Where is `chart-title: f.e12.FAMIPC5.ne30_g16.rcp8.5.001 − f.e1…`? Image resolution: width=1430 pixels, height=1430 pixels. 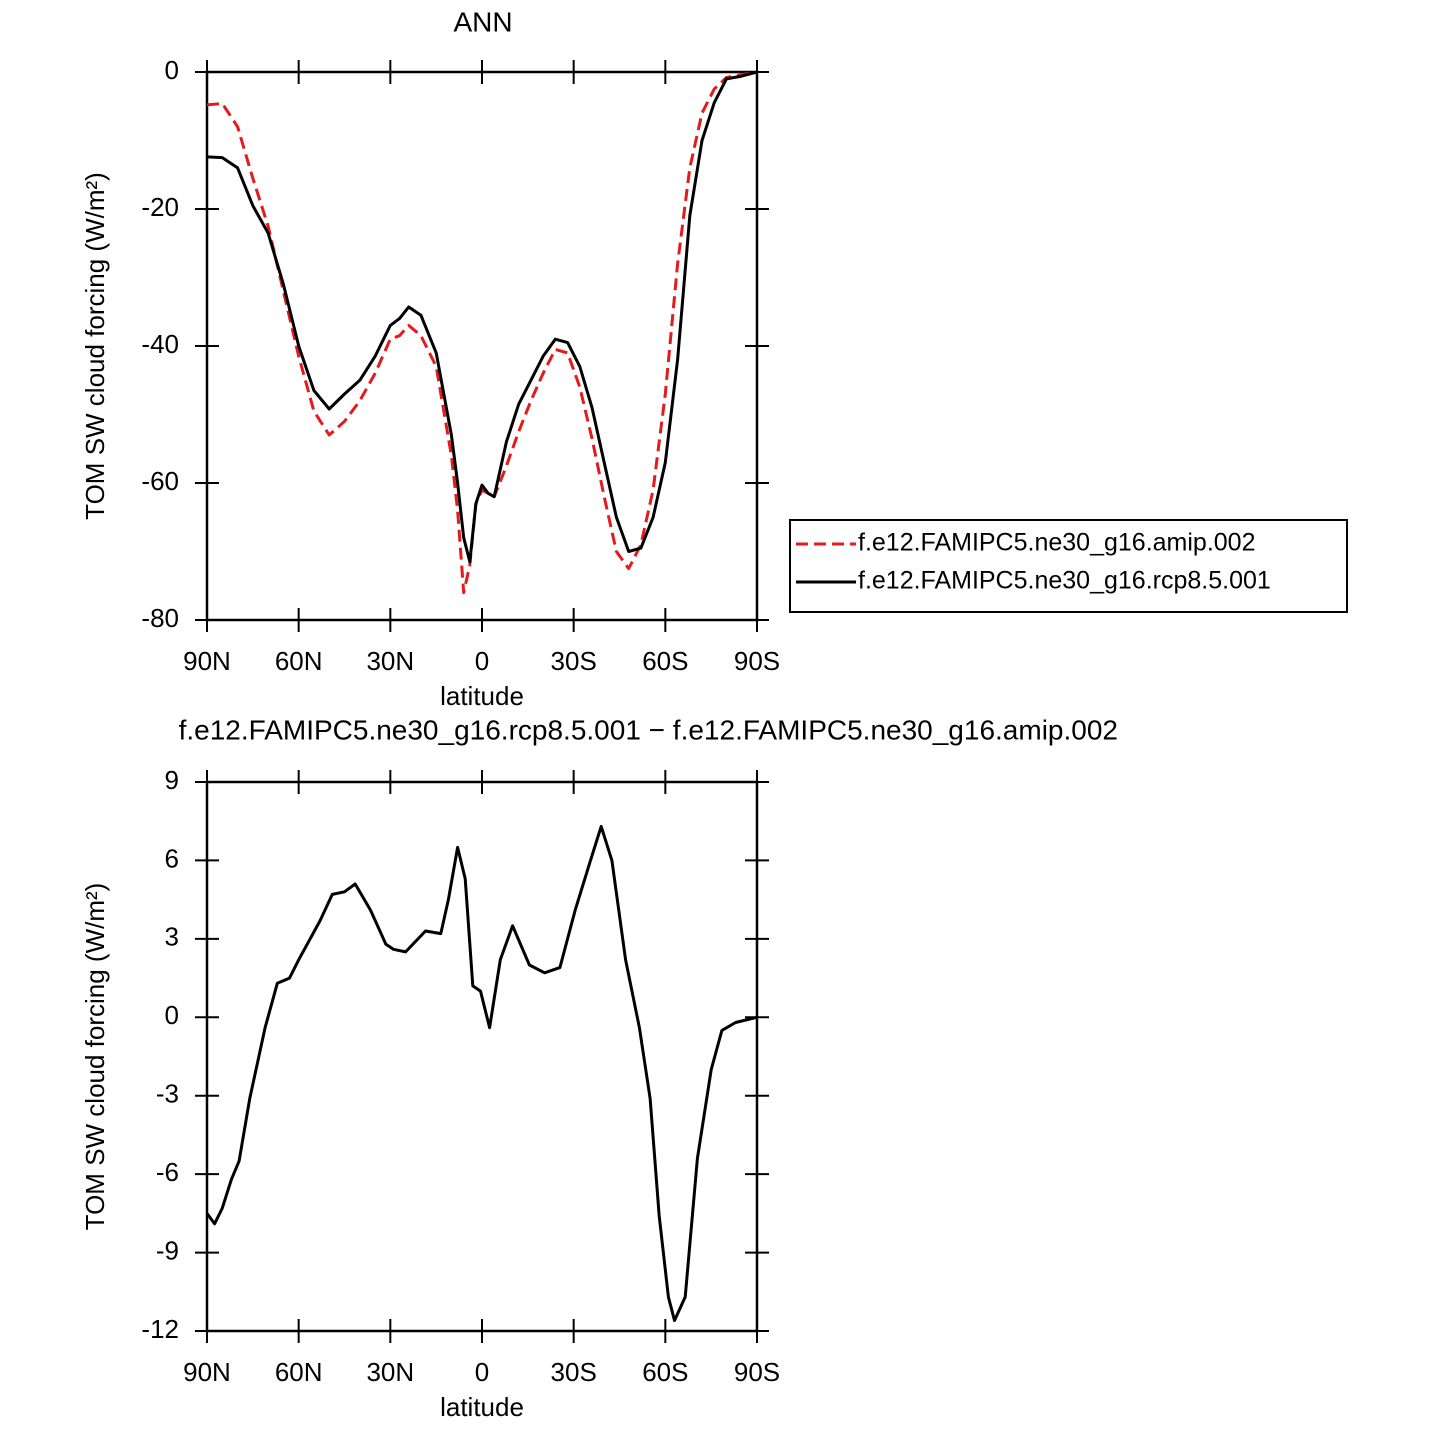 chart-title: f.e12.FAMIPC5.ne30_g16.rcp8.5.001 − f.e1… is located at coordinates (648, 729).